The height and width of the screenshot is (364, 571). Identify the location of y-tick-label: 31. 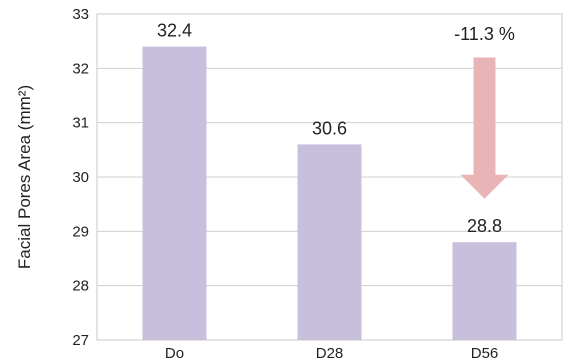
(80, 123).